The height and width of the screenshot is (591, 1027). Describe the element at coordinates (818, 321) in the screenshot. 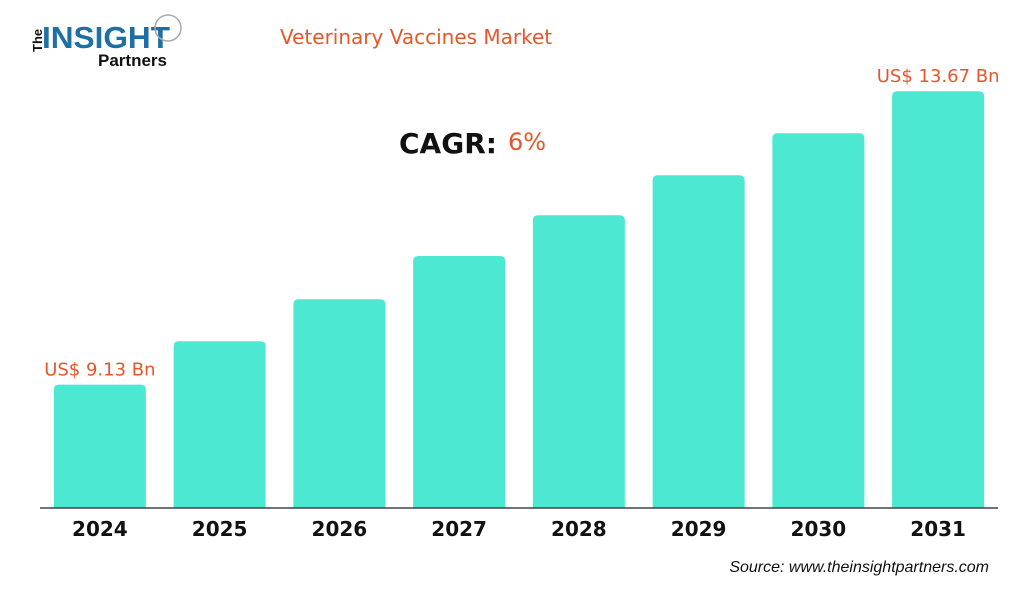

I see `bar-2030` at that location.